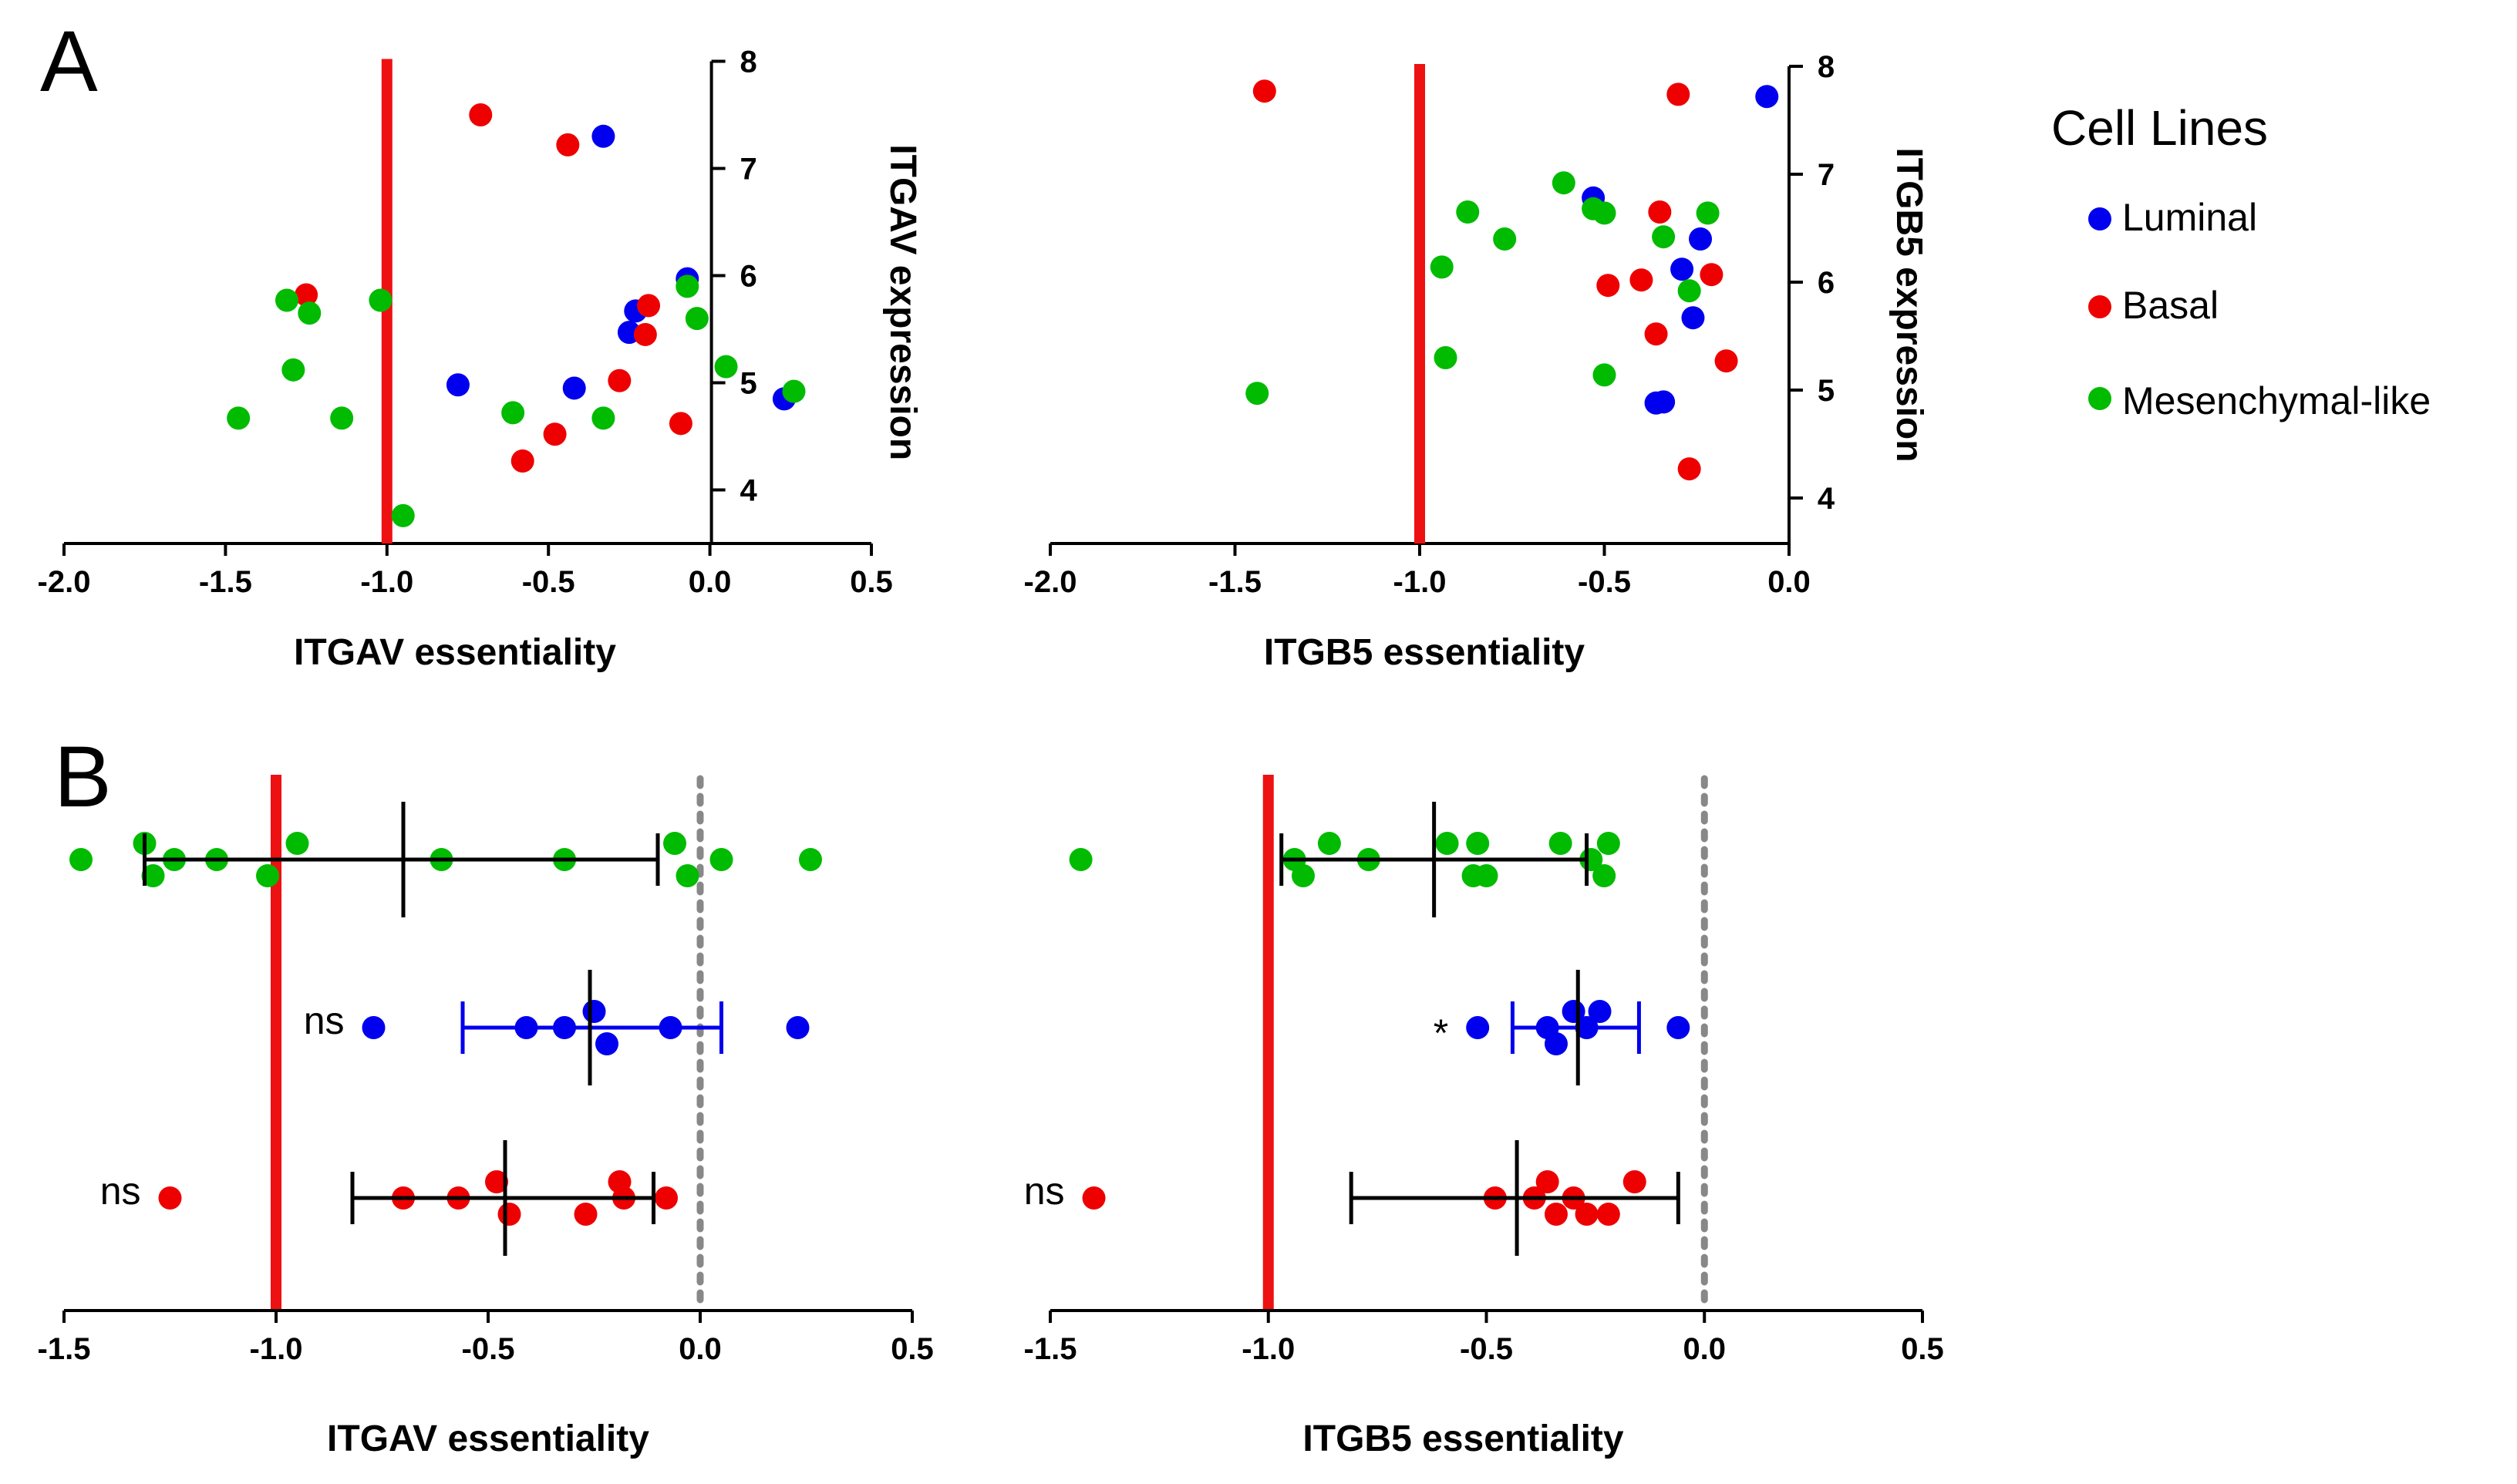 The width and height of the screenshot is (2517, 1484). I want to click on y-axis-title: ITGAV expression, so click(902, 302).